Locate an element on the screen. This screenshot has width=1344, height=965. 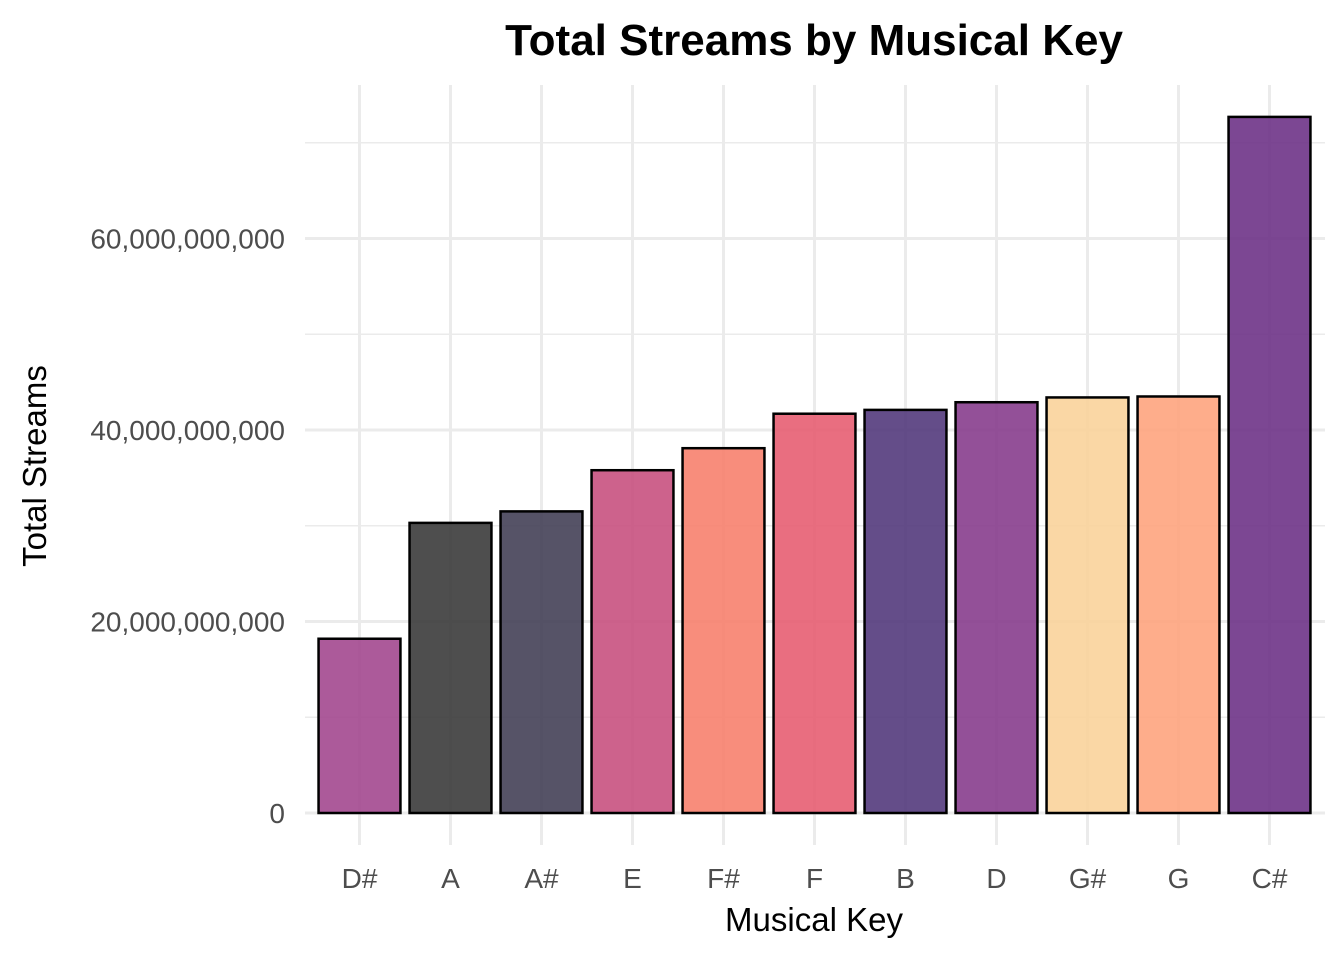
x-tick-label: C# is located at coordinates (1270, 878).